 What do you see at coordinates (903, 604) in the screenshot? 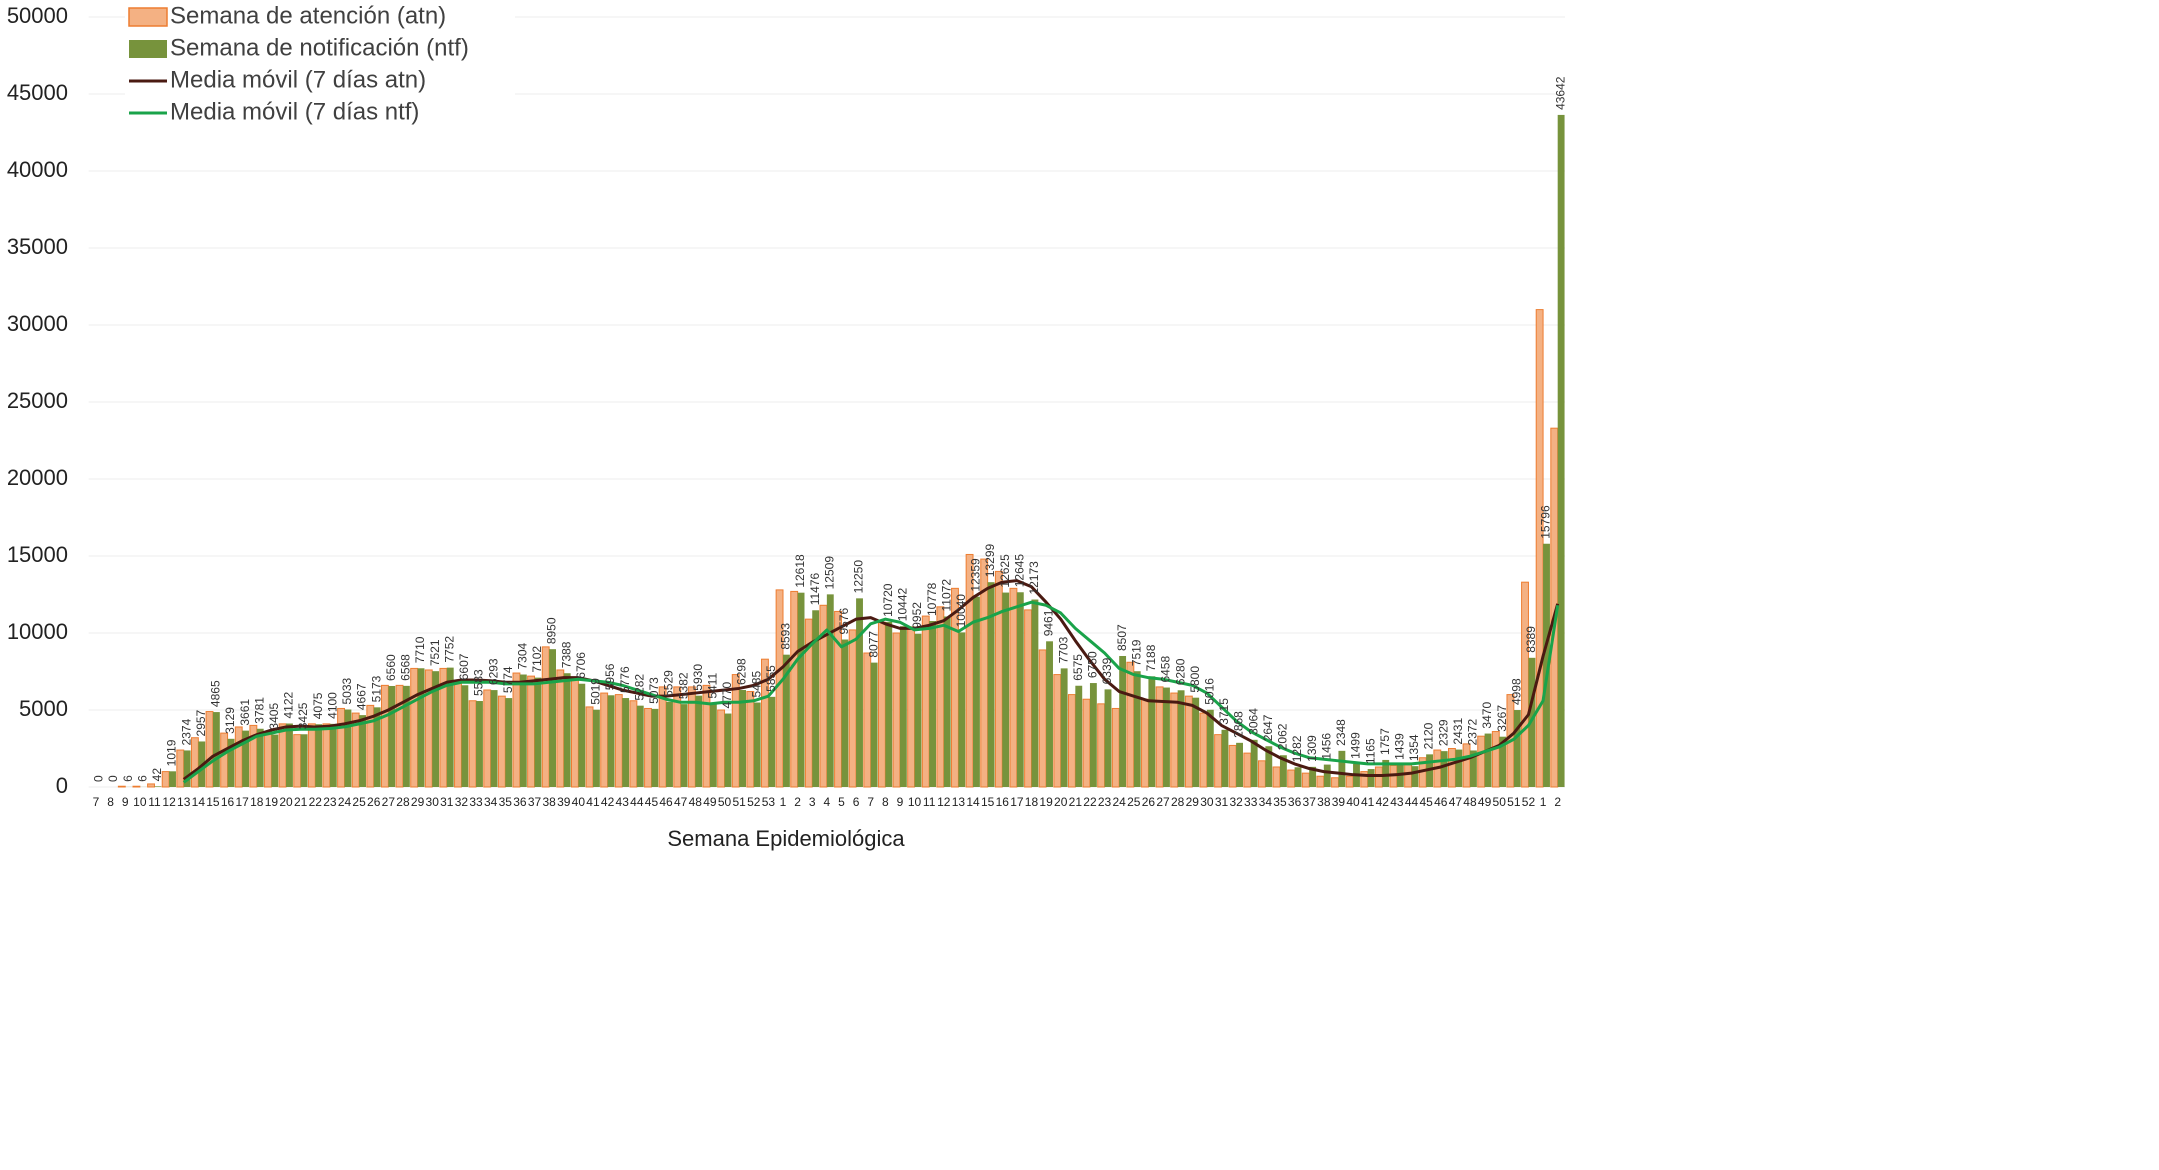
I see `data-label: 10442` at bounding box center [903, 604].